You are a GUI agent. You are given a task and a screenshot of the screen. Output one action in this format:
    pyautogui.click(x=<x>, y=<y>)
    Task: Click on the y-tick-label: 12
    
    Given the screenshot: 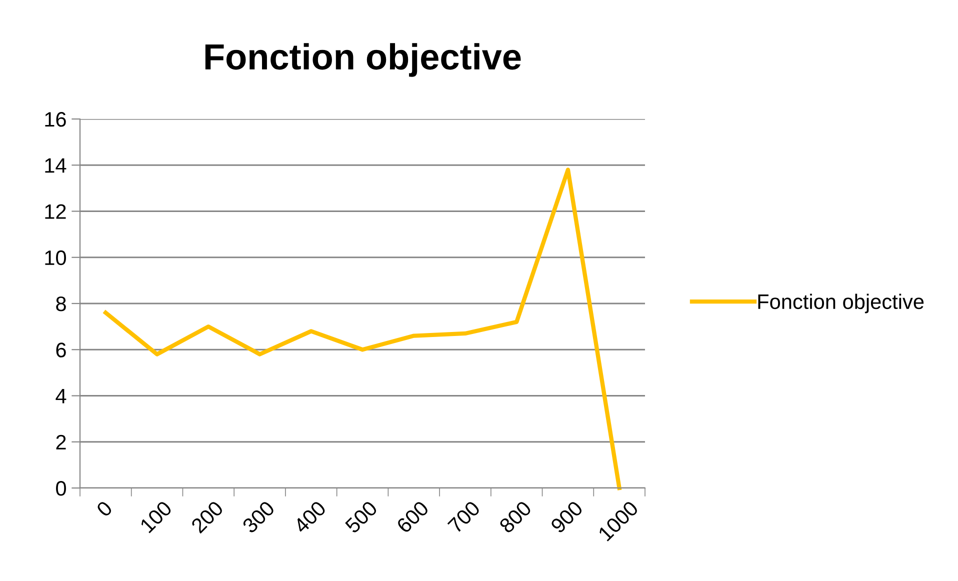 What is the action you would take?
    pyautogui.click(x=55, y=211)
    